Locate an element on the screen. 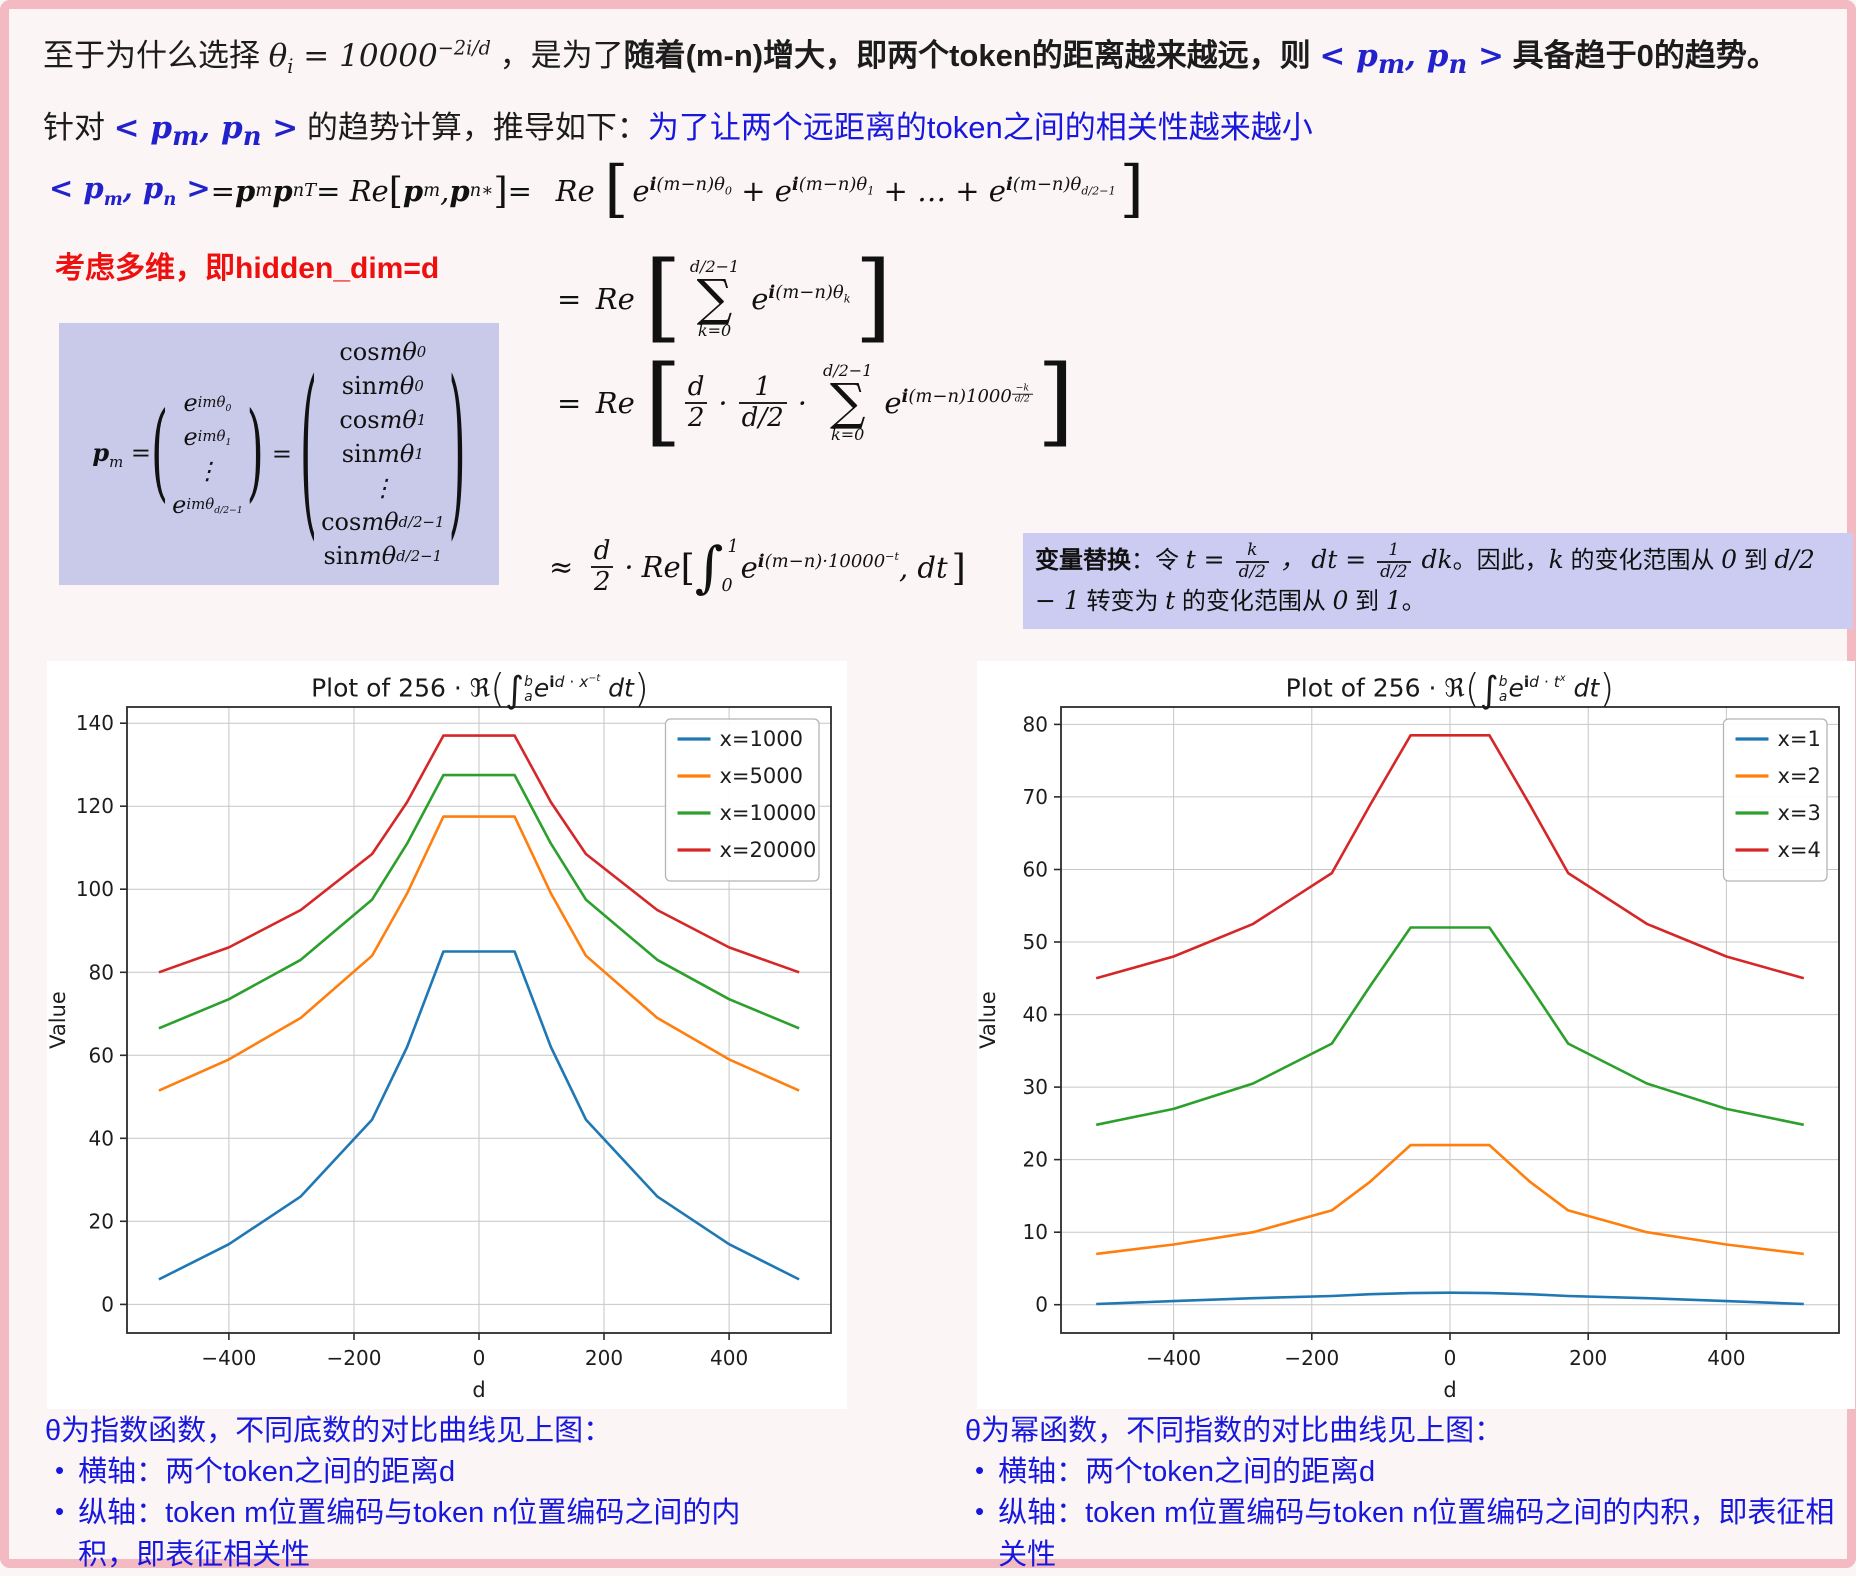 The width and height of the screenshot is (1856, 1576). svg-text: 10 is located at coordinates (1035, 1232).